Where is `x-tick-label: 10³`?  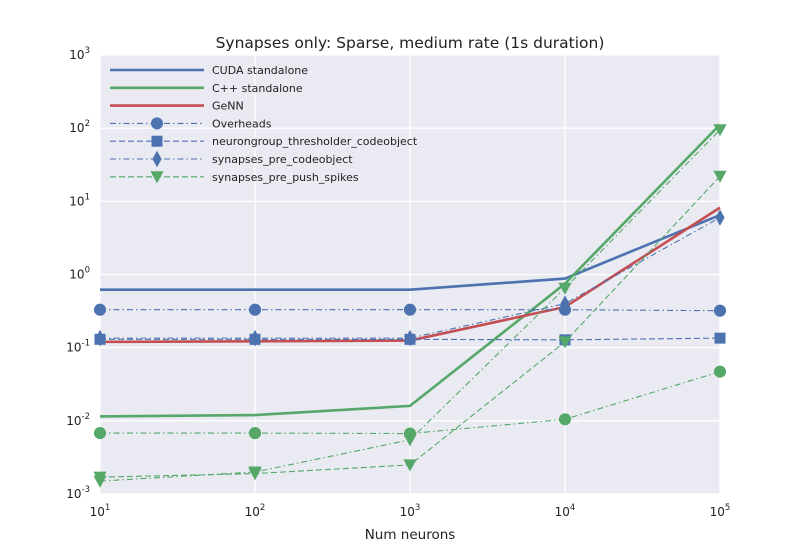
x-tick-label: 10³ is located at coordinates (410, 511).